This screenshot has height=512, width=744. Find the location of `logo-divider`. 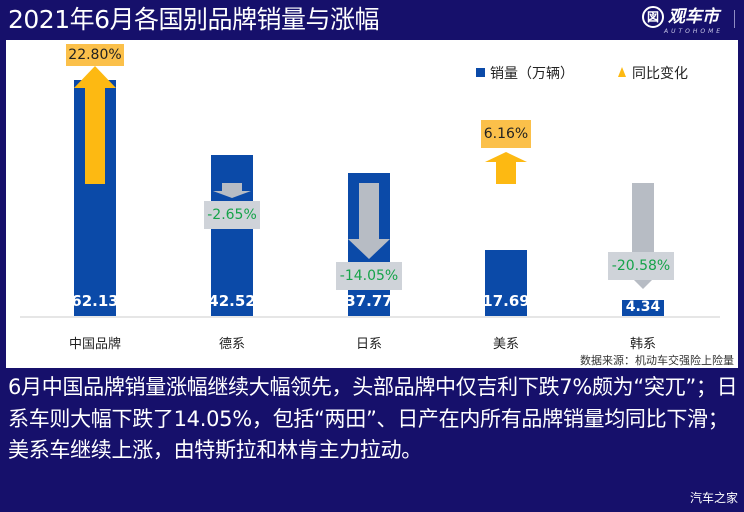

logo-divider is located at coordinates (734, 19).